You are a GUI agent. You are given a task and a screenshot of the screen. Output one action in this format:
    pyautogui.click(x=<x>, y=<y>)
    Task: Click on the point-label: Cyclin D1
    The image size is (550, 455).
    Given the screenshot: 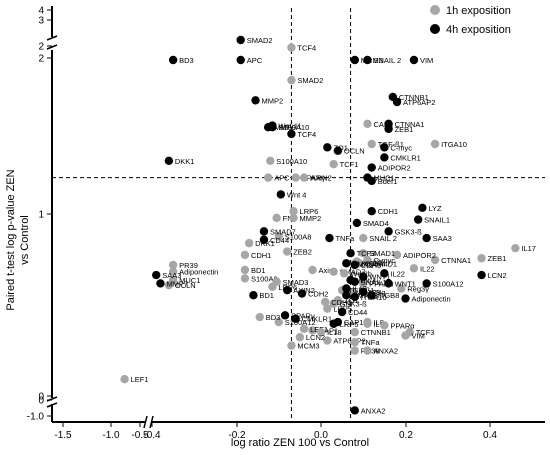 What is the action you would take?
    pyautogui.click(x=381, y=263)
    